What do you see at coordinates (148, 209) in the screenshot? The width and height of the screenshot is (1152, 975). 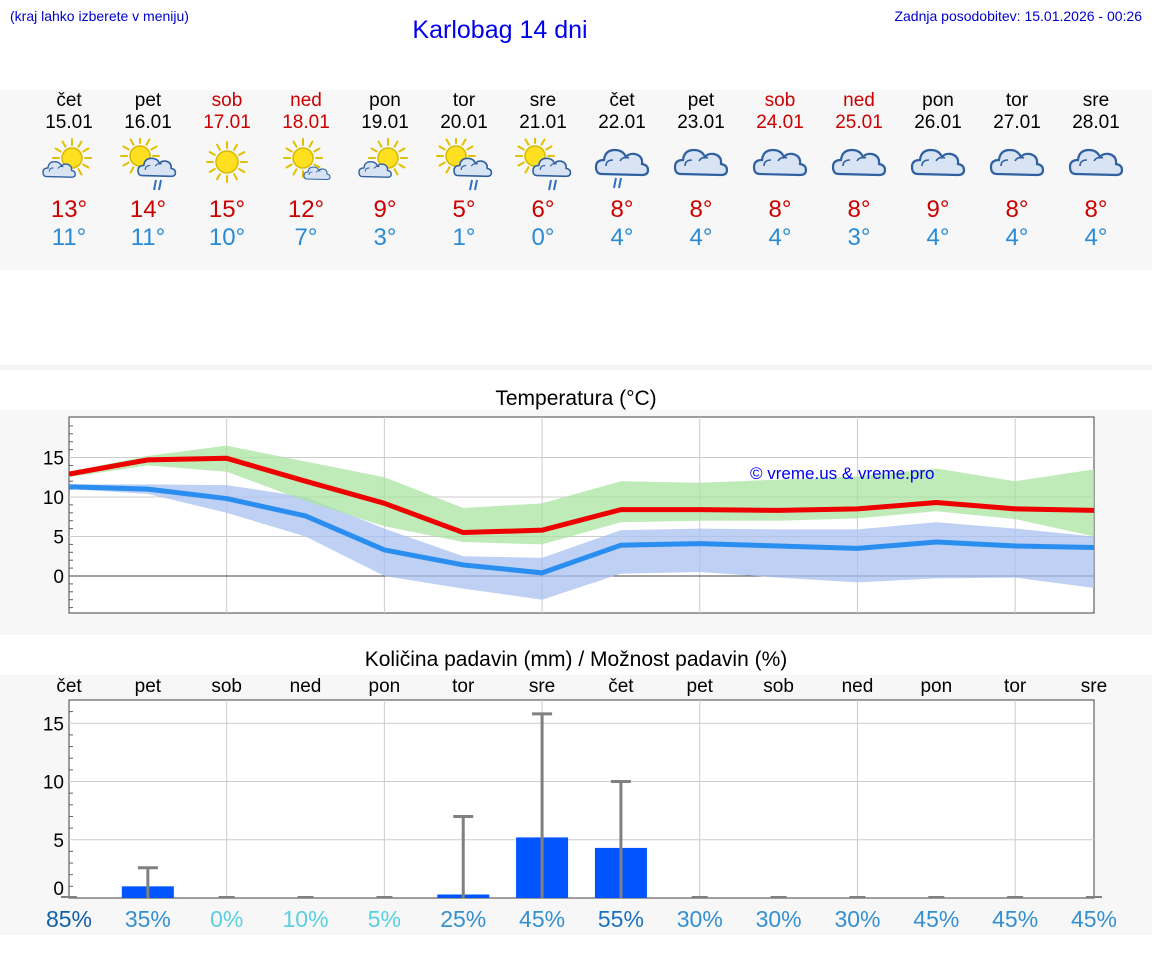 I see `max-temperature: 14°` at bounding box center [148, 209].